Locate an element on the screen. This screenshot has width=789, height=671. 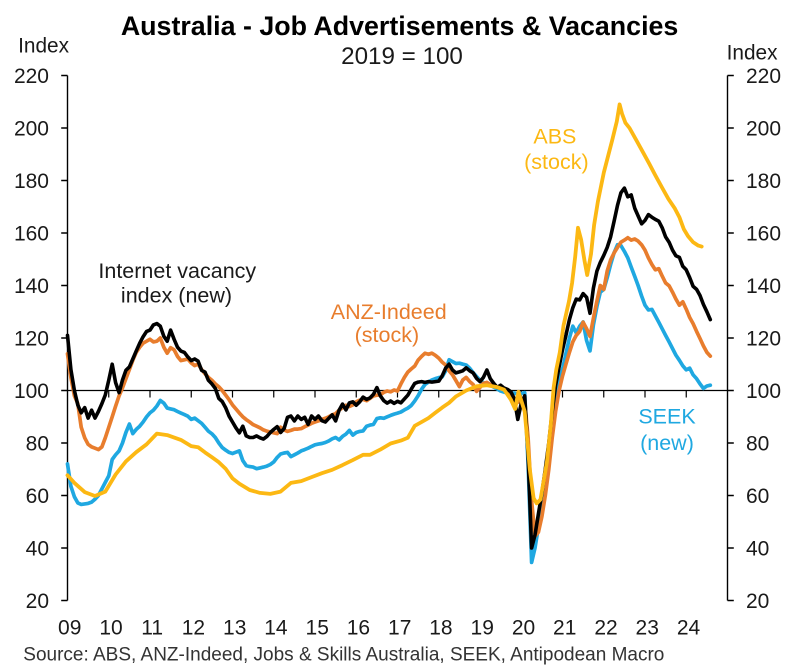
svg-text: 16 is located at coordinates (358, 627).